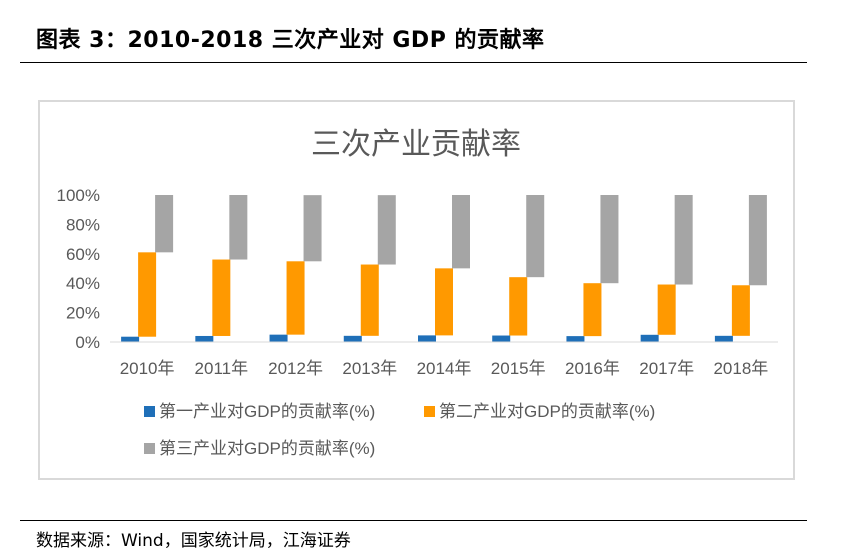 This screenshot has height=560, width=843. I want to click on legend-label: 第二产业对GDP的贡献率(%), so click(547, 411).